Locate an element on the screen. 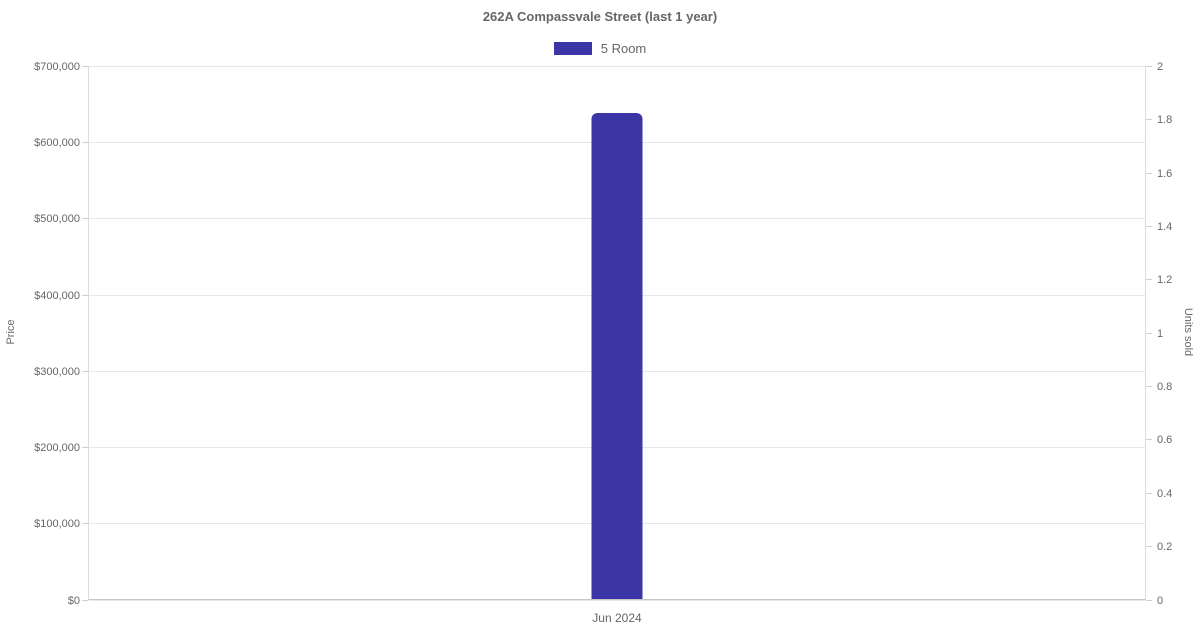 This screenshot has height=630, width=1200. legend-label: 5 Room is located at coordinates (623, 48).